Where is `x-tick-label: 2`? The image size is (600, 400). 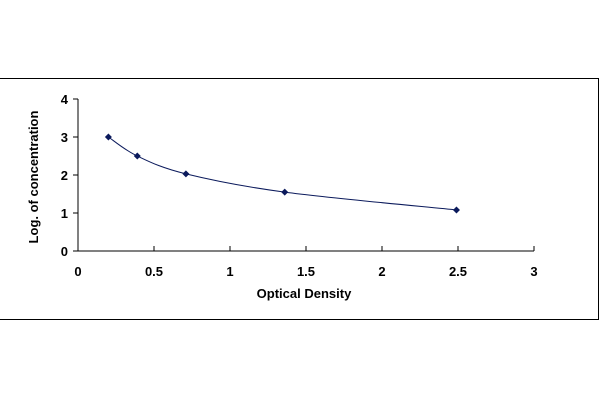
x-tick-label: 2 is located at coordinates (381, 271).